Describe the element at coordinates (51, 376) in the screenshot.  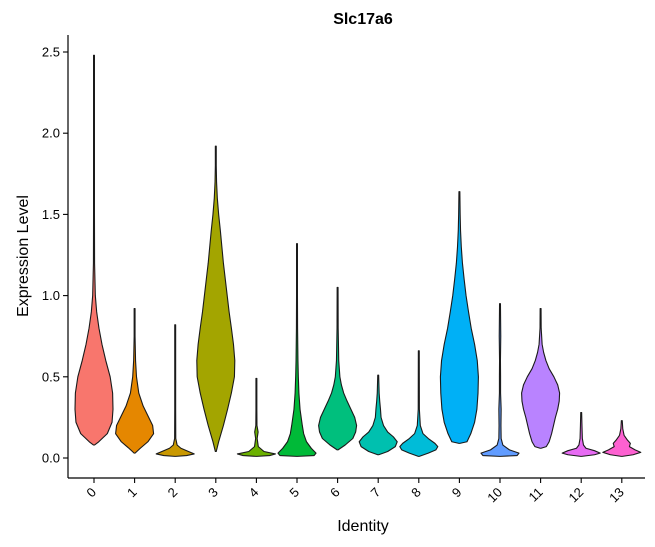
I see `y-tick-label: 0.5` at that location.